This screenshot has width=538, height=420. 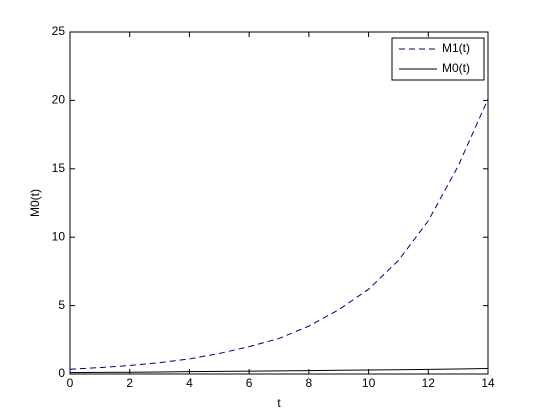 I want to click on y-tick-label: 5, so click(x=61, y=305).